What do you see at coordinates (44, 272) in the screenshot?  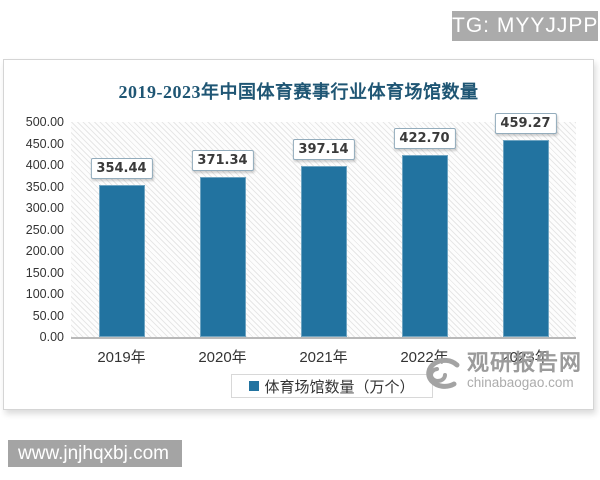 I see `y-tick-label: 150.00` at bounding box center [44, 272].